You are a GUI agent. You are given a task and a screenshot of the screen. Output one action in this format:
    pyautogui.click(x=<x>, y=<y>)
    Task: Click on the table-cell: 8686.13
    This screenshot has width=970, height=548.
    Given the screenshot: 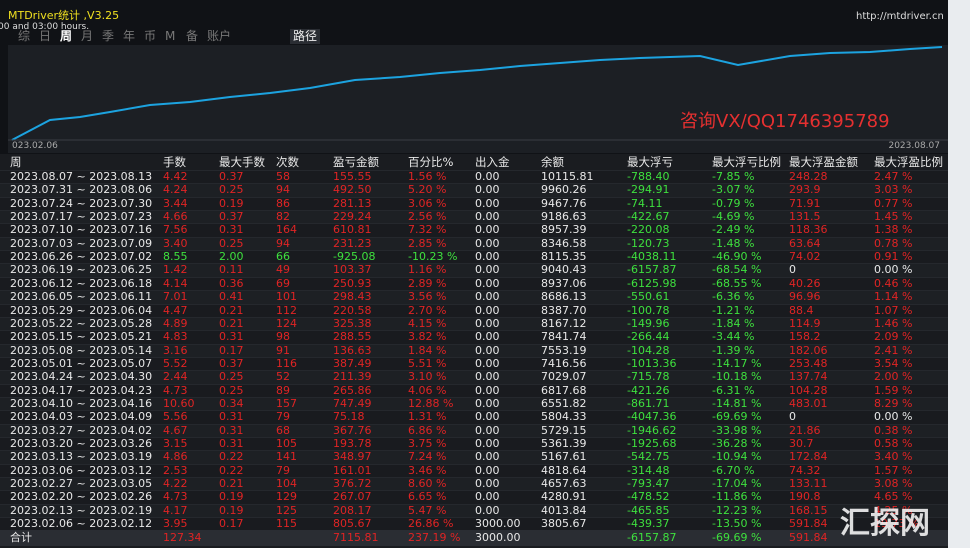 What is the action you would take?
    pyautogui.click(x=564, y=297)
    